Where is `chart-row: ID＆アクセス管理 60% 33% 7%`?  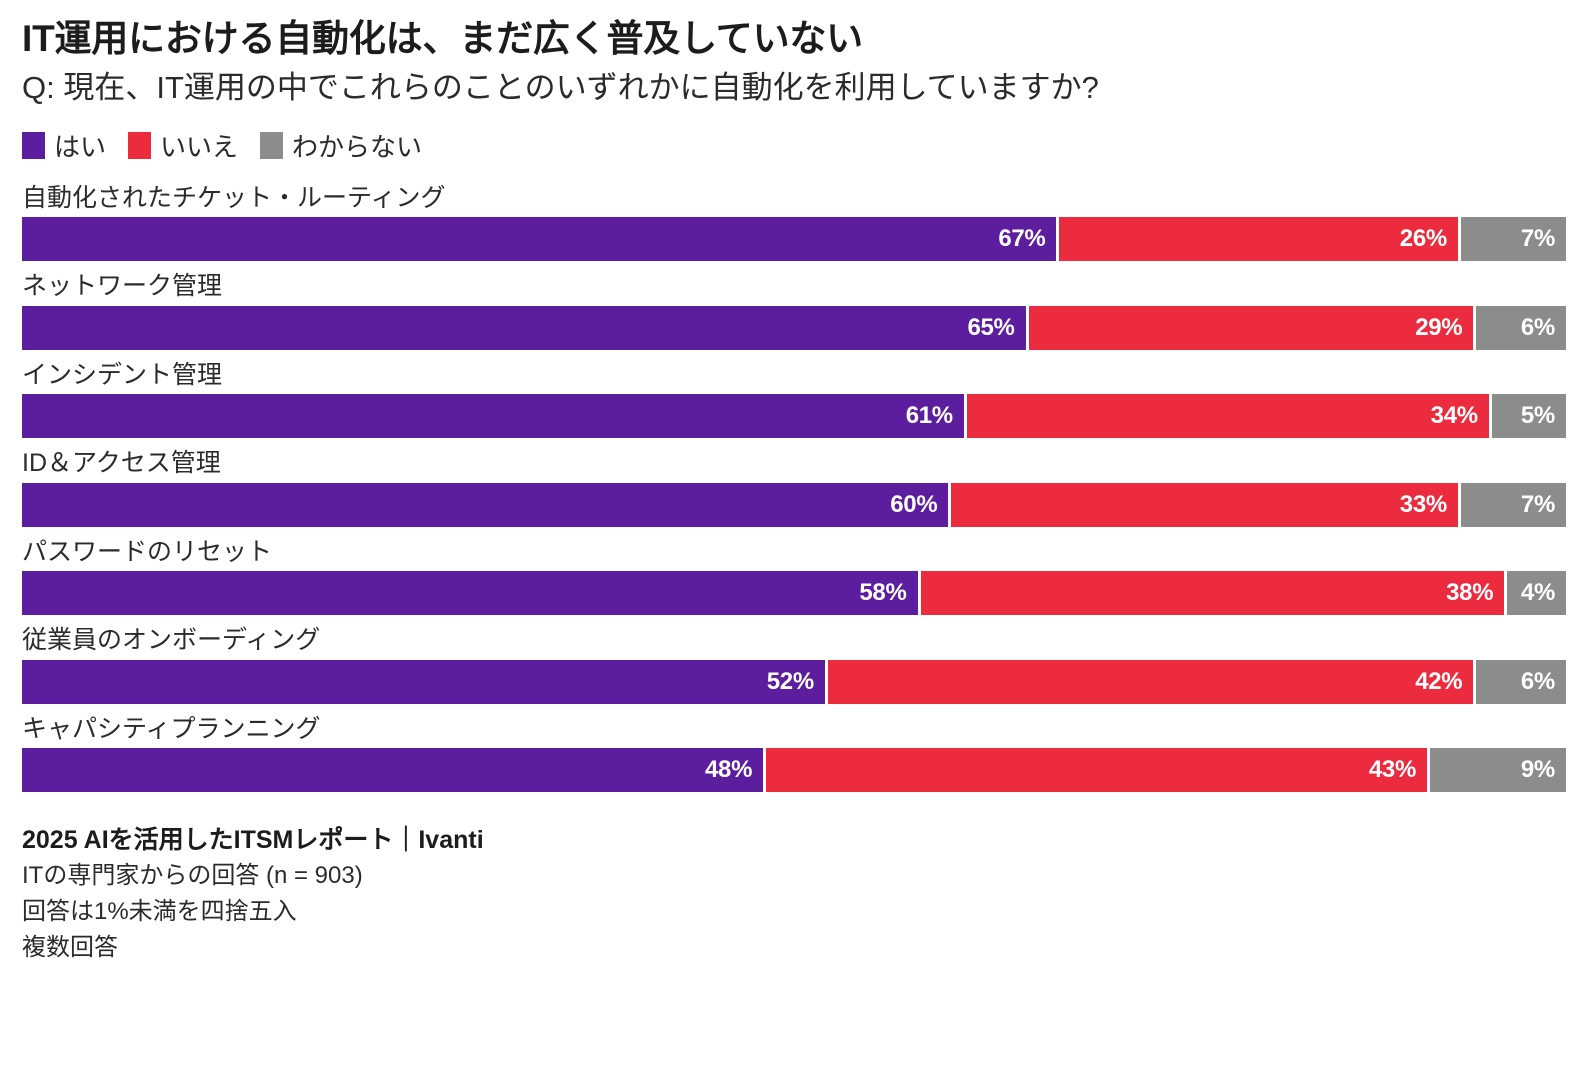 chart-row: ID＆アクセス管理 60% 33% 7% is located at coordinates (794, 487).